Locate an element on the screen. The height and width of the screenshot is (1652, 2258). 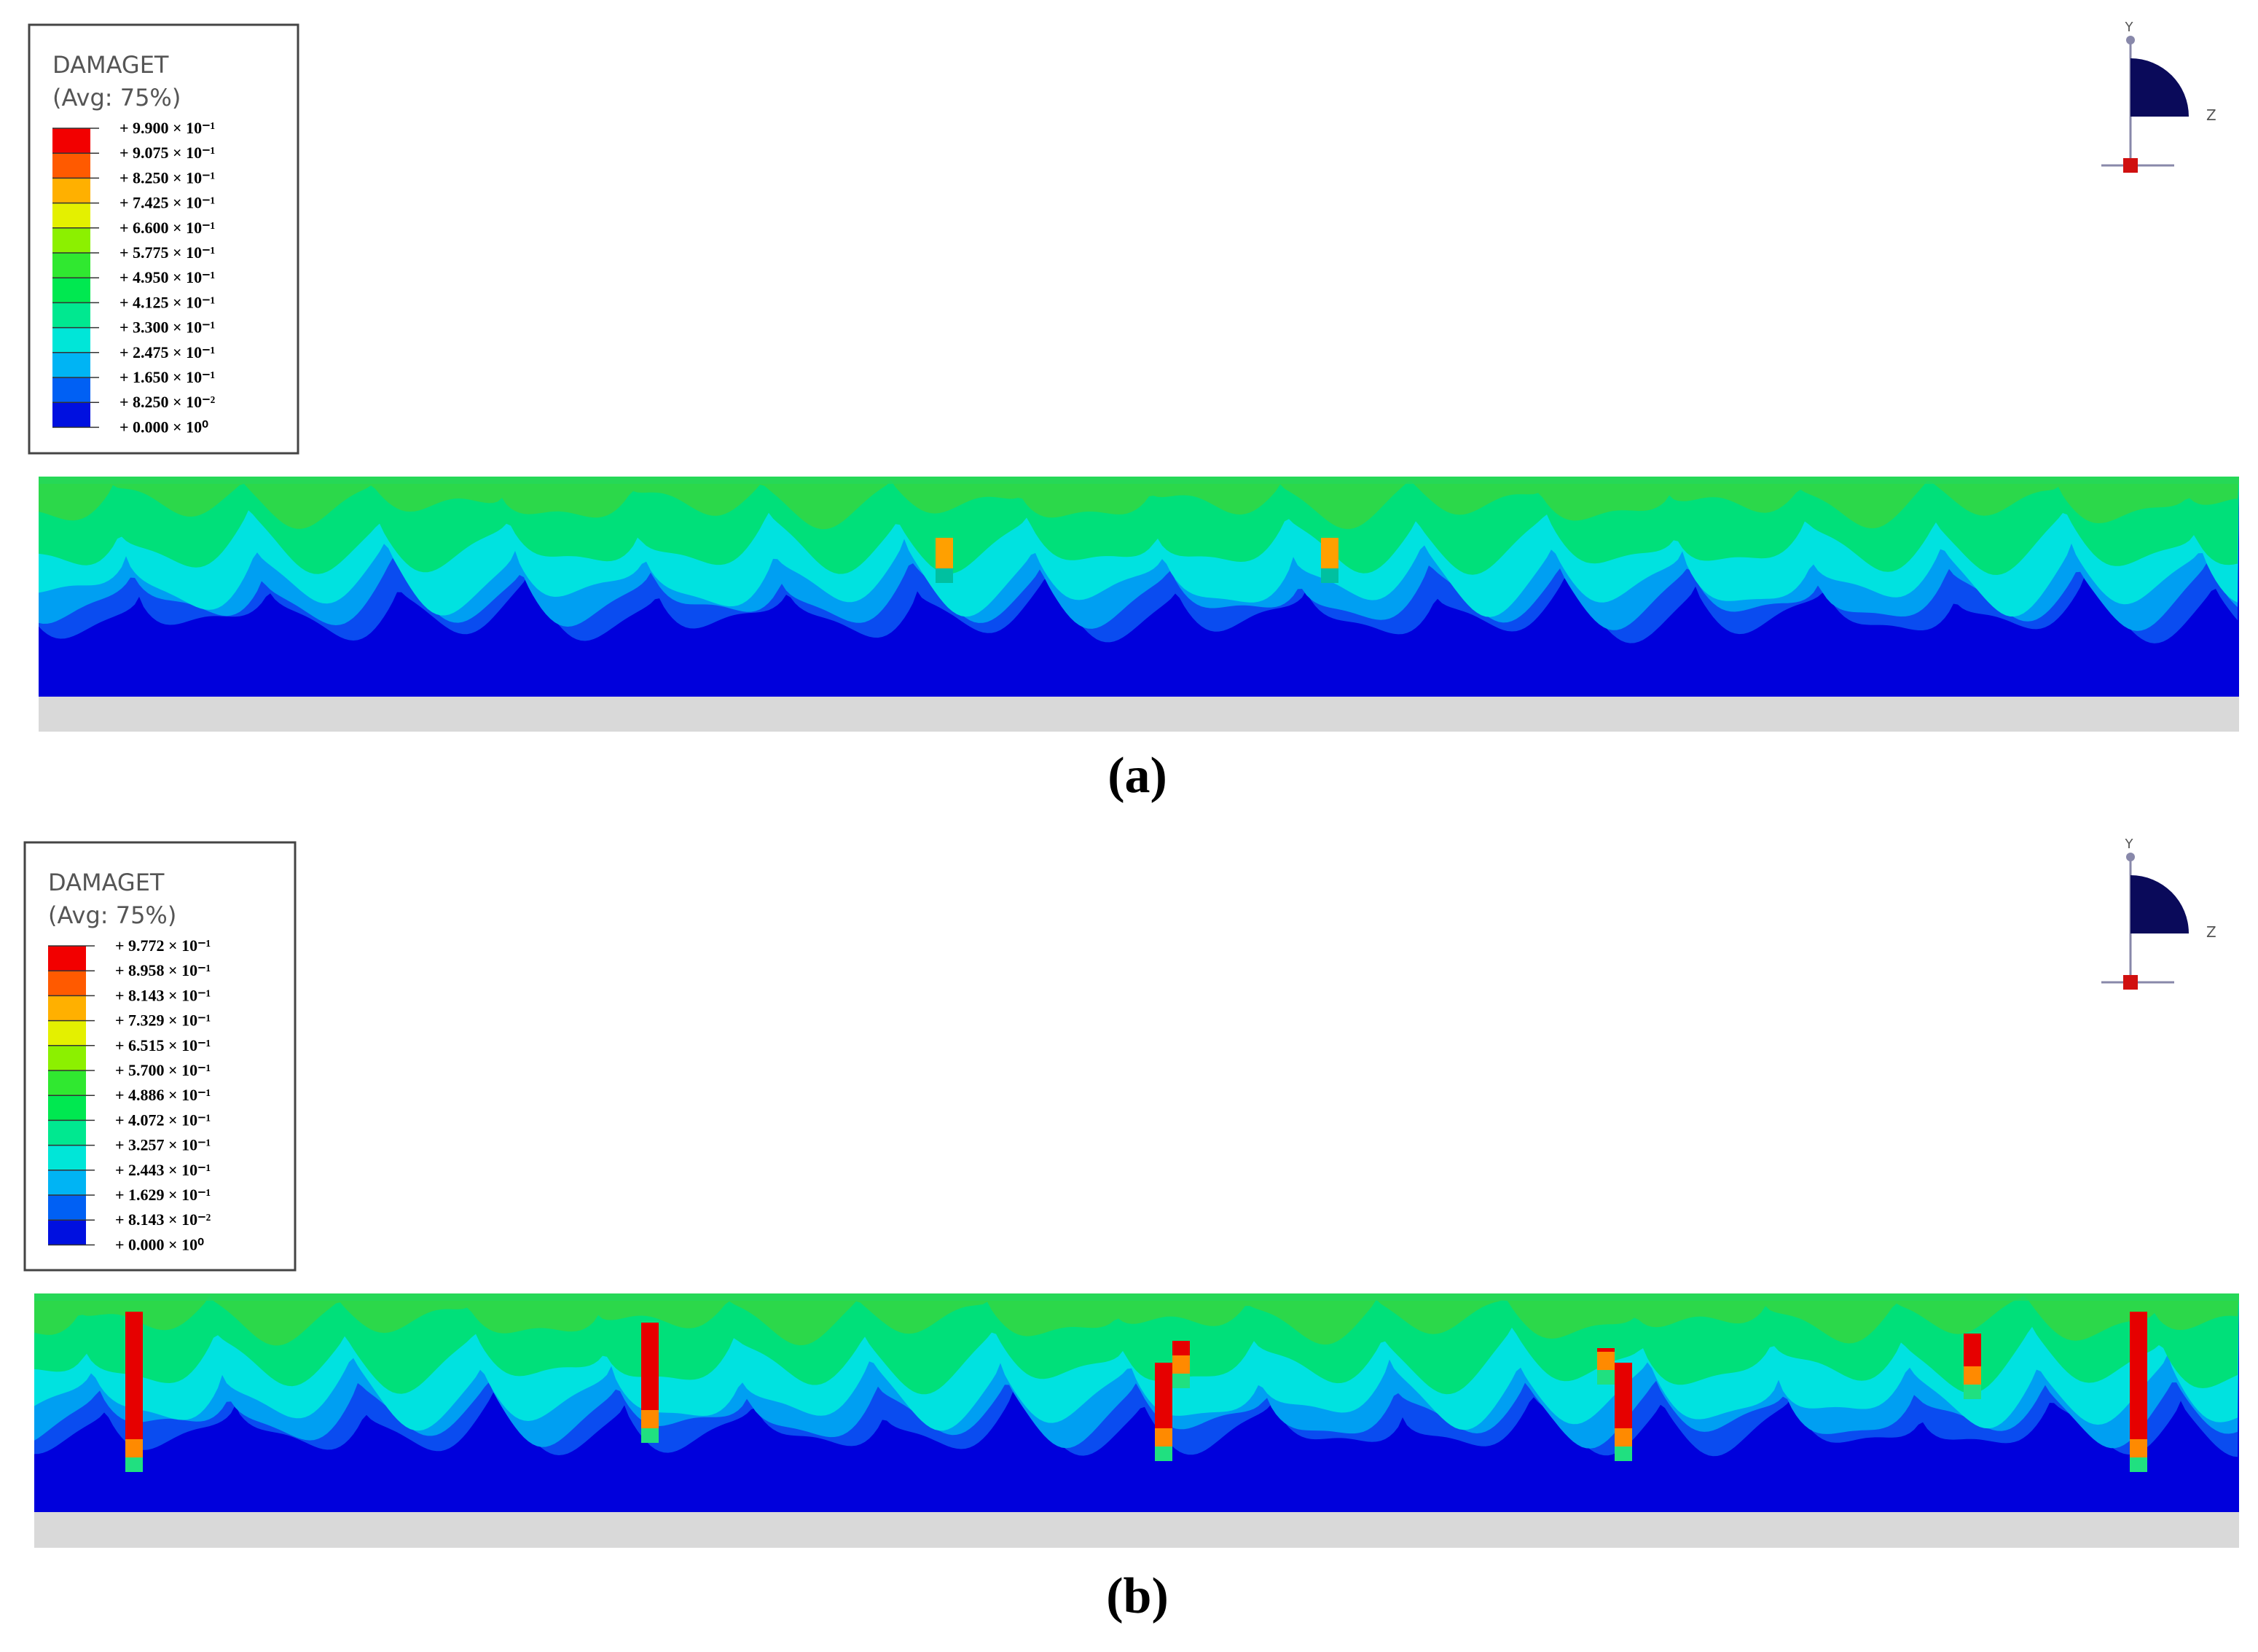
legend-label: + 8.250 × 10⁻¹ is located at coordinates (167, 178).